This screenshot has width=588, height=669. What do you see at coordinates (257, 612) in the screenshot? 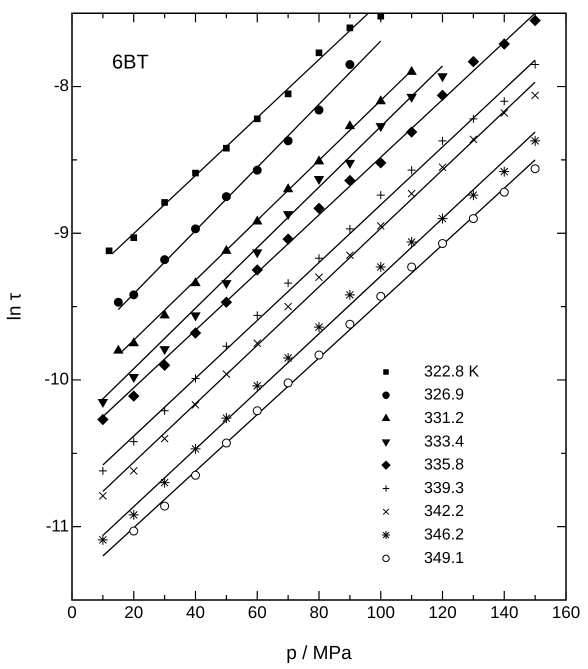
I see `x-tick-label: 60` at bounding box center [257, 612].